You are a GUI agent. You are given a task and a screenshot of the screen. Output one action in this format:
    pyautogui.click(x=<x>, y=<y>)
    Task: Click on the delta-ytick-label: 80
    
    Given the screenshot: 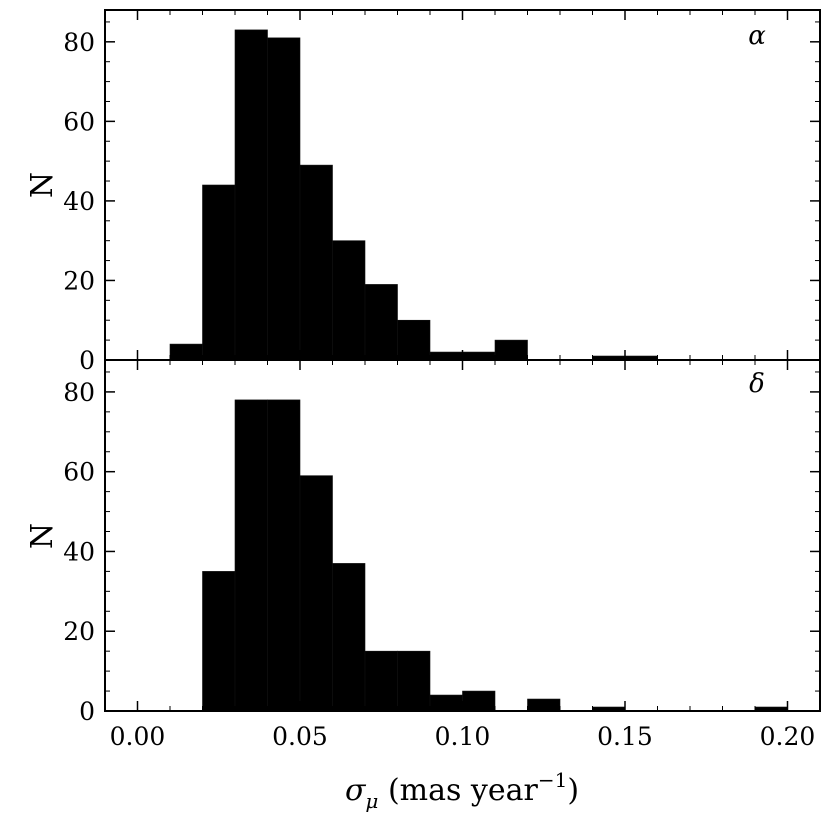 What is the action you would take?
    pyautogui.click(x=79, y=392)
    